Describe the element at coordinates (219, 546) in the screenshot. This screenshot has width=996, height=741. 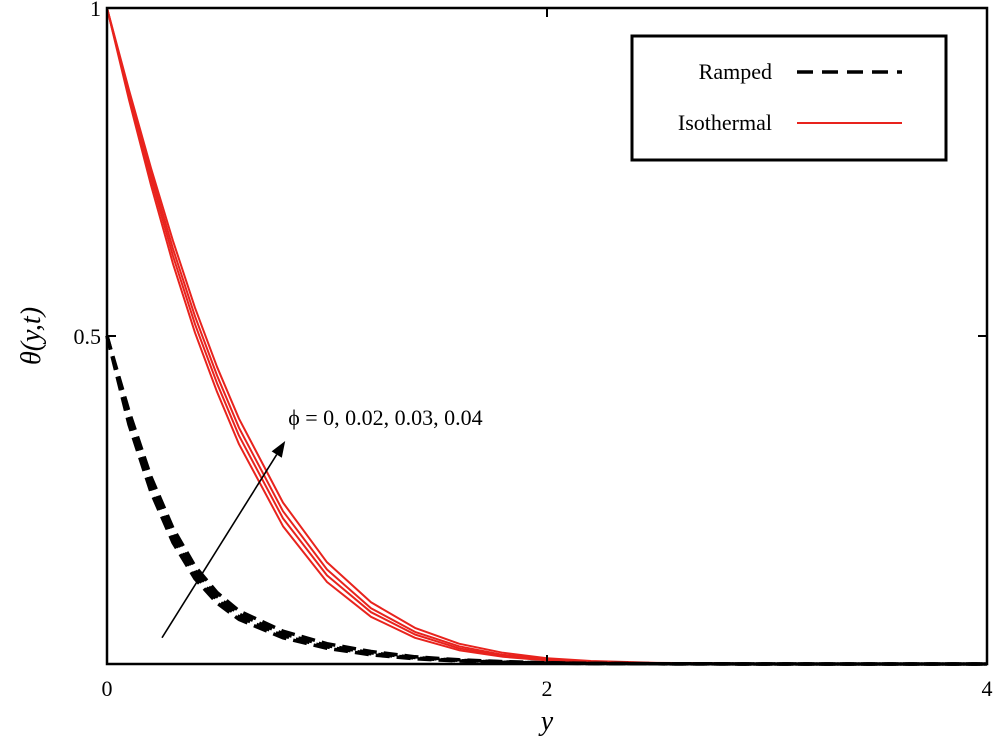
I see `phi-arrow` at that location.